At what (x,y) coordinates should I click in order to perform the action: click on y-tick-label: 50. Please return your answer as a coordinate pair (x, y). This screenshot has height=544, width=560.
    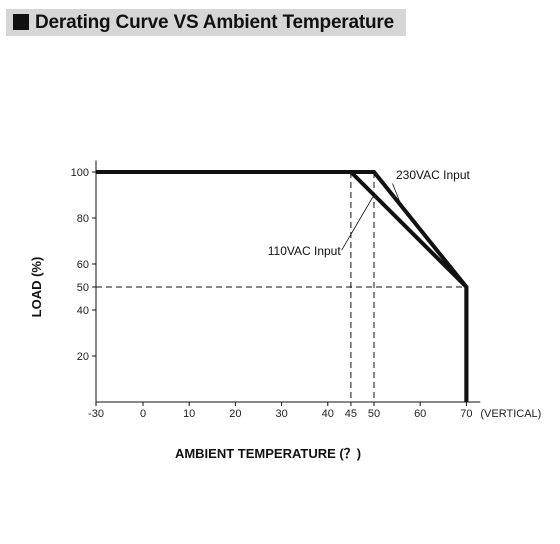
    Looking at the image, I should click on (83, 288).